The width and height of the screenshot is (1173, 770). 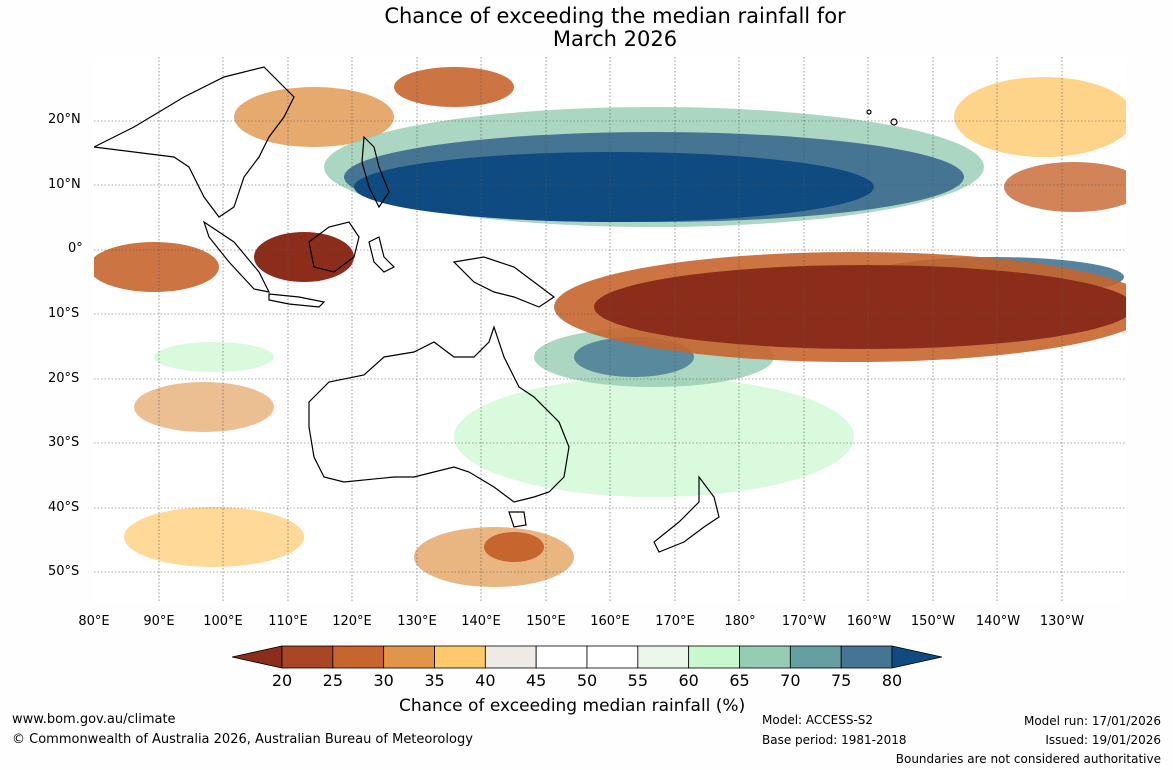 I want to click on lon-label: 160°W, so click(x=869, y=621).